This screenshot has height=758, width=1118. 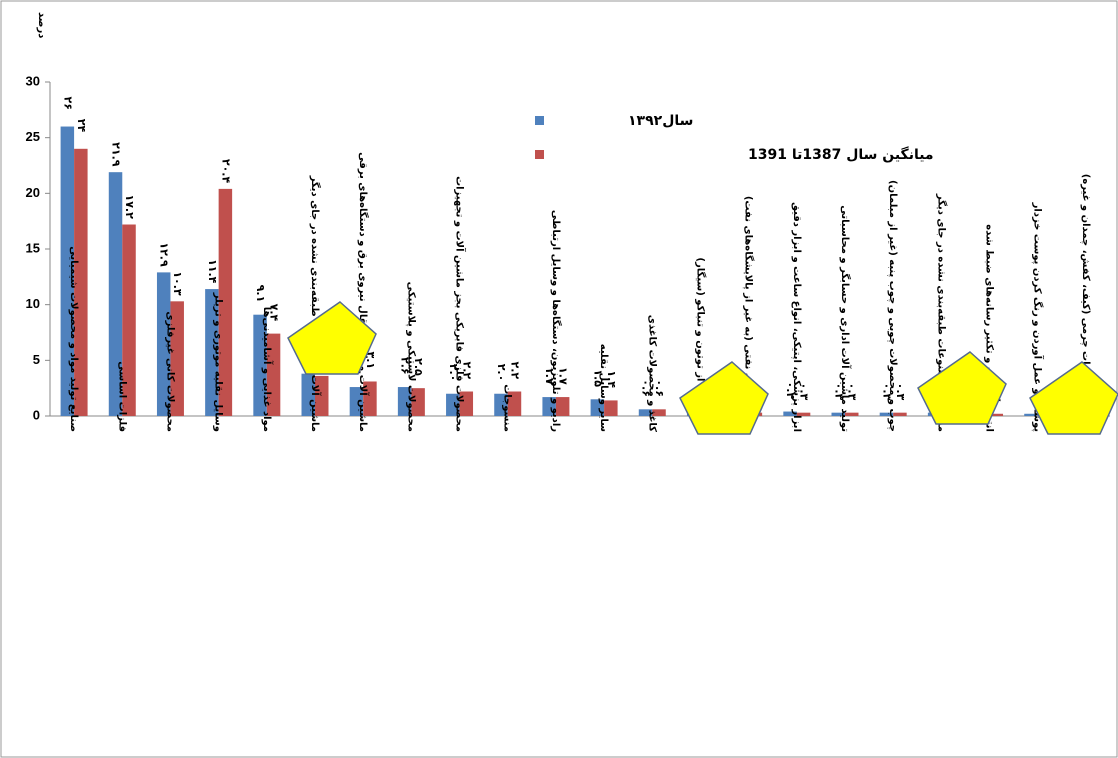 What do you see at coordinates (33, 192) in the screenshot?
I see `y-tick-label: 20` at bounding box center [33, 192].